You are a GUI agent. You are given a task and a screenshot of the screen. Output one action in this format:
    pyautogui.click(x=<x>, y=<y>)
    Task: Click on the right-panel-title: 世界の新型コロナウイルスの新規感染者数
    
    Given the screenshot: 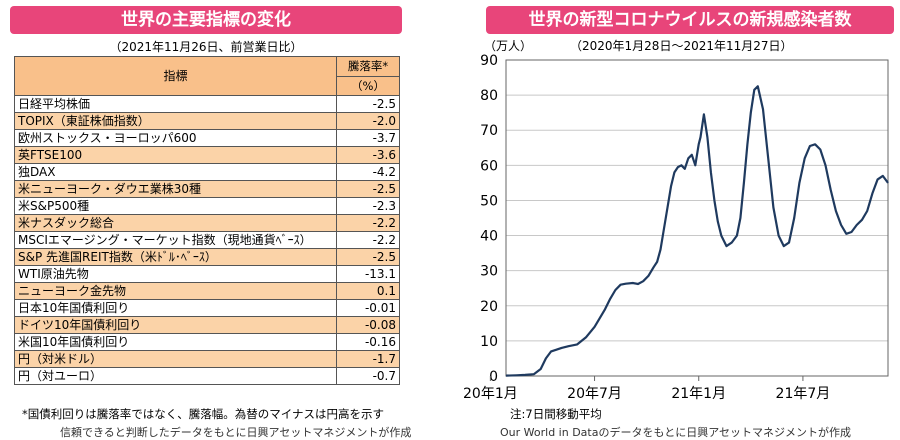 What is the action you would take?
    pyautogui.click(x=690, y=20)
    